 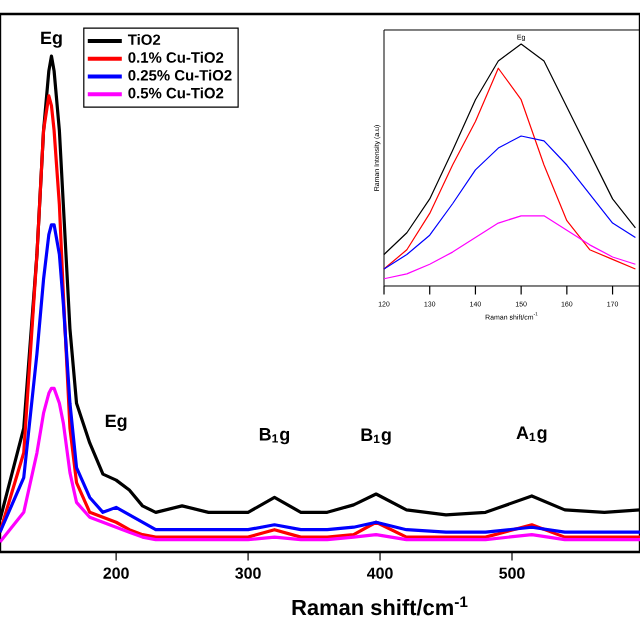 What do you see at coordinates (531, 434) in the screenshot?
I see `annotation: A$_{1}$g` at bounding box center [531, 434].